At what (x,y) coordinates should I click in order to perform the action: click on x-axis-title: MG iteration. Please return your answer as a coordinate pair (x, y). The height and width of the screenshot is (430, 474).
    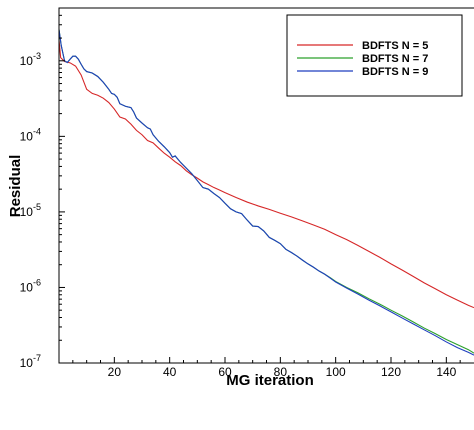
    Looking at the image, I should click on (270, 380).